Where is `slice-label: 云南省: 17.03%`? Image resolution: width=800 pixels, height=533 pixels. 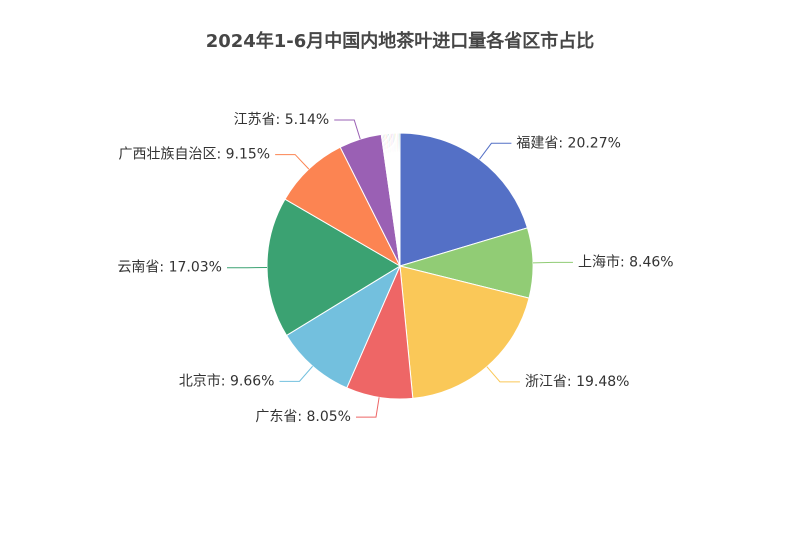 slice-label: 云南省: 17.03% is located at coordinates (169, 268).